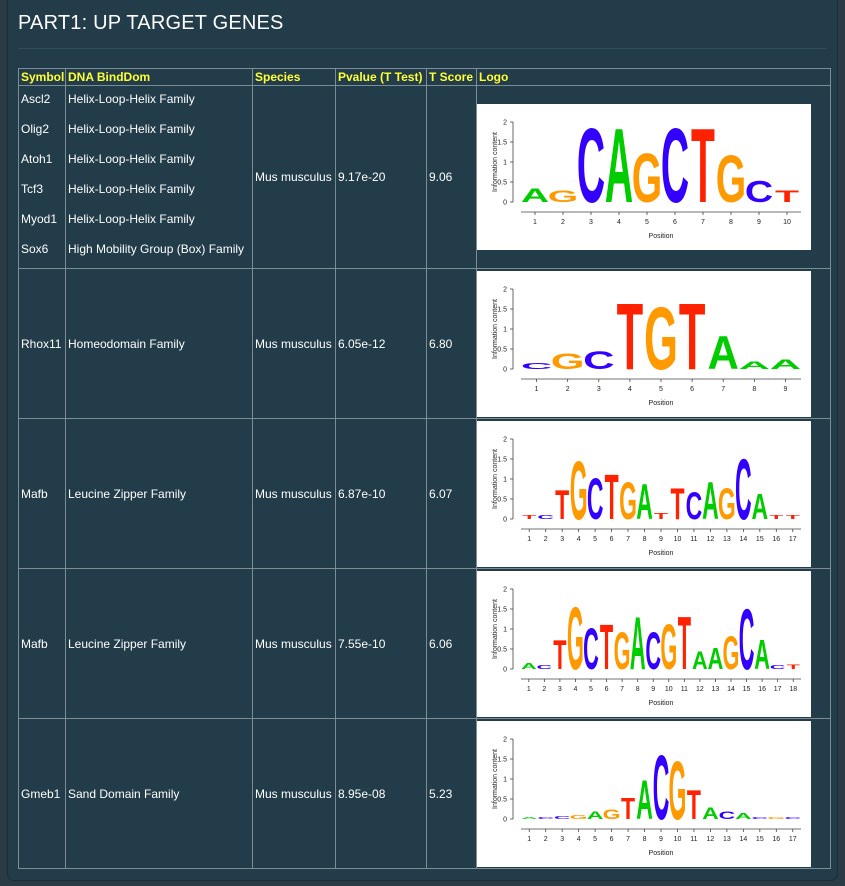  What do you see at coordinates (381, 793) in the screenshot?
I see `pvalue-cell: 8.95e-08` at bounding box center [381, 793].